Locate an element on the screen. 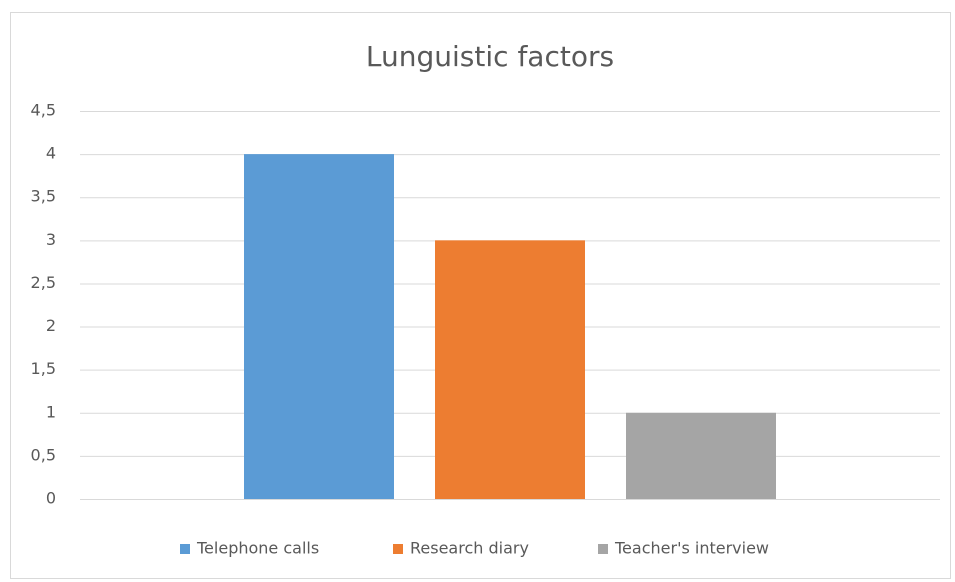 The image size is (955, 582). legend-label: Teacher's interview is located at coordinates (691, 548).